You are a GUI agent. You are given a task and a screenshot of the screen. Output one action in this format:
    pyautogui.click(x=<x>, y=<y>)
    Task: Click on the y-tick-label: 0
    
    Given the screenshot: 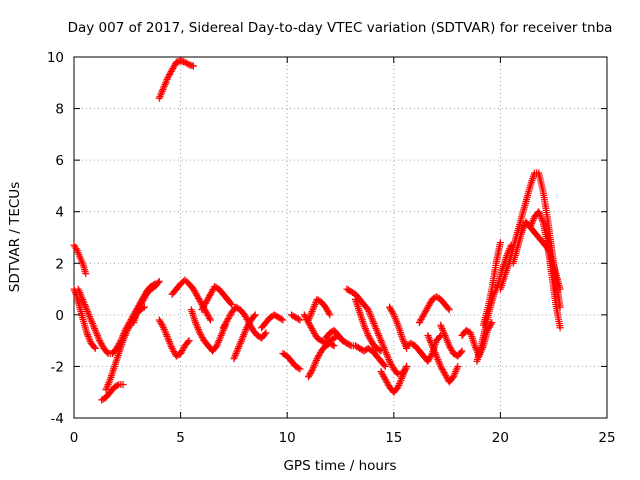 What is the action you would take?
    pyautogui.click(x=59, y=316)
    